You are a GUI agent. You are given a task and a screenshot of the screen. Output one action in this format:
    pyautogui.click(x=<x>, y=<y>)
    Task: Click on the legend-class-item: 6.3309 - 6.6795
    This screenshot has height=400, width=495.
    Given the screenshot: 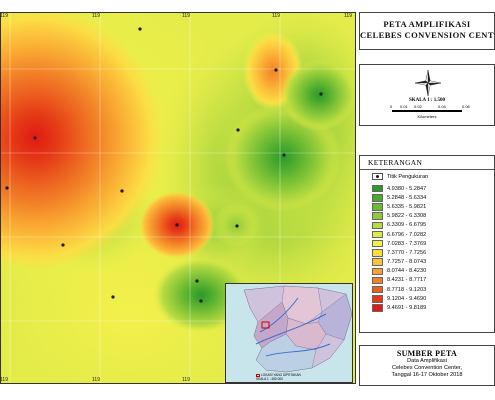 What is the action you would take?
    pyautogui.click(x=399, y=225)
    